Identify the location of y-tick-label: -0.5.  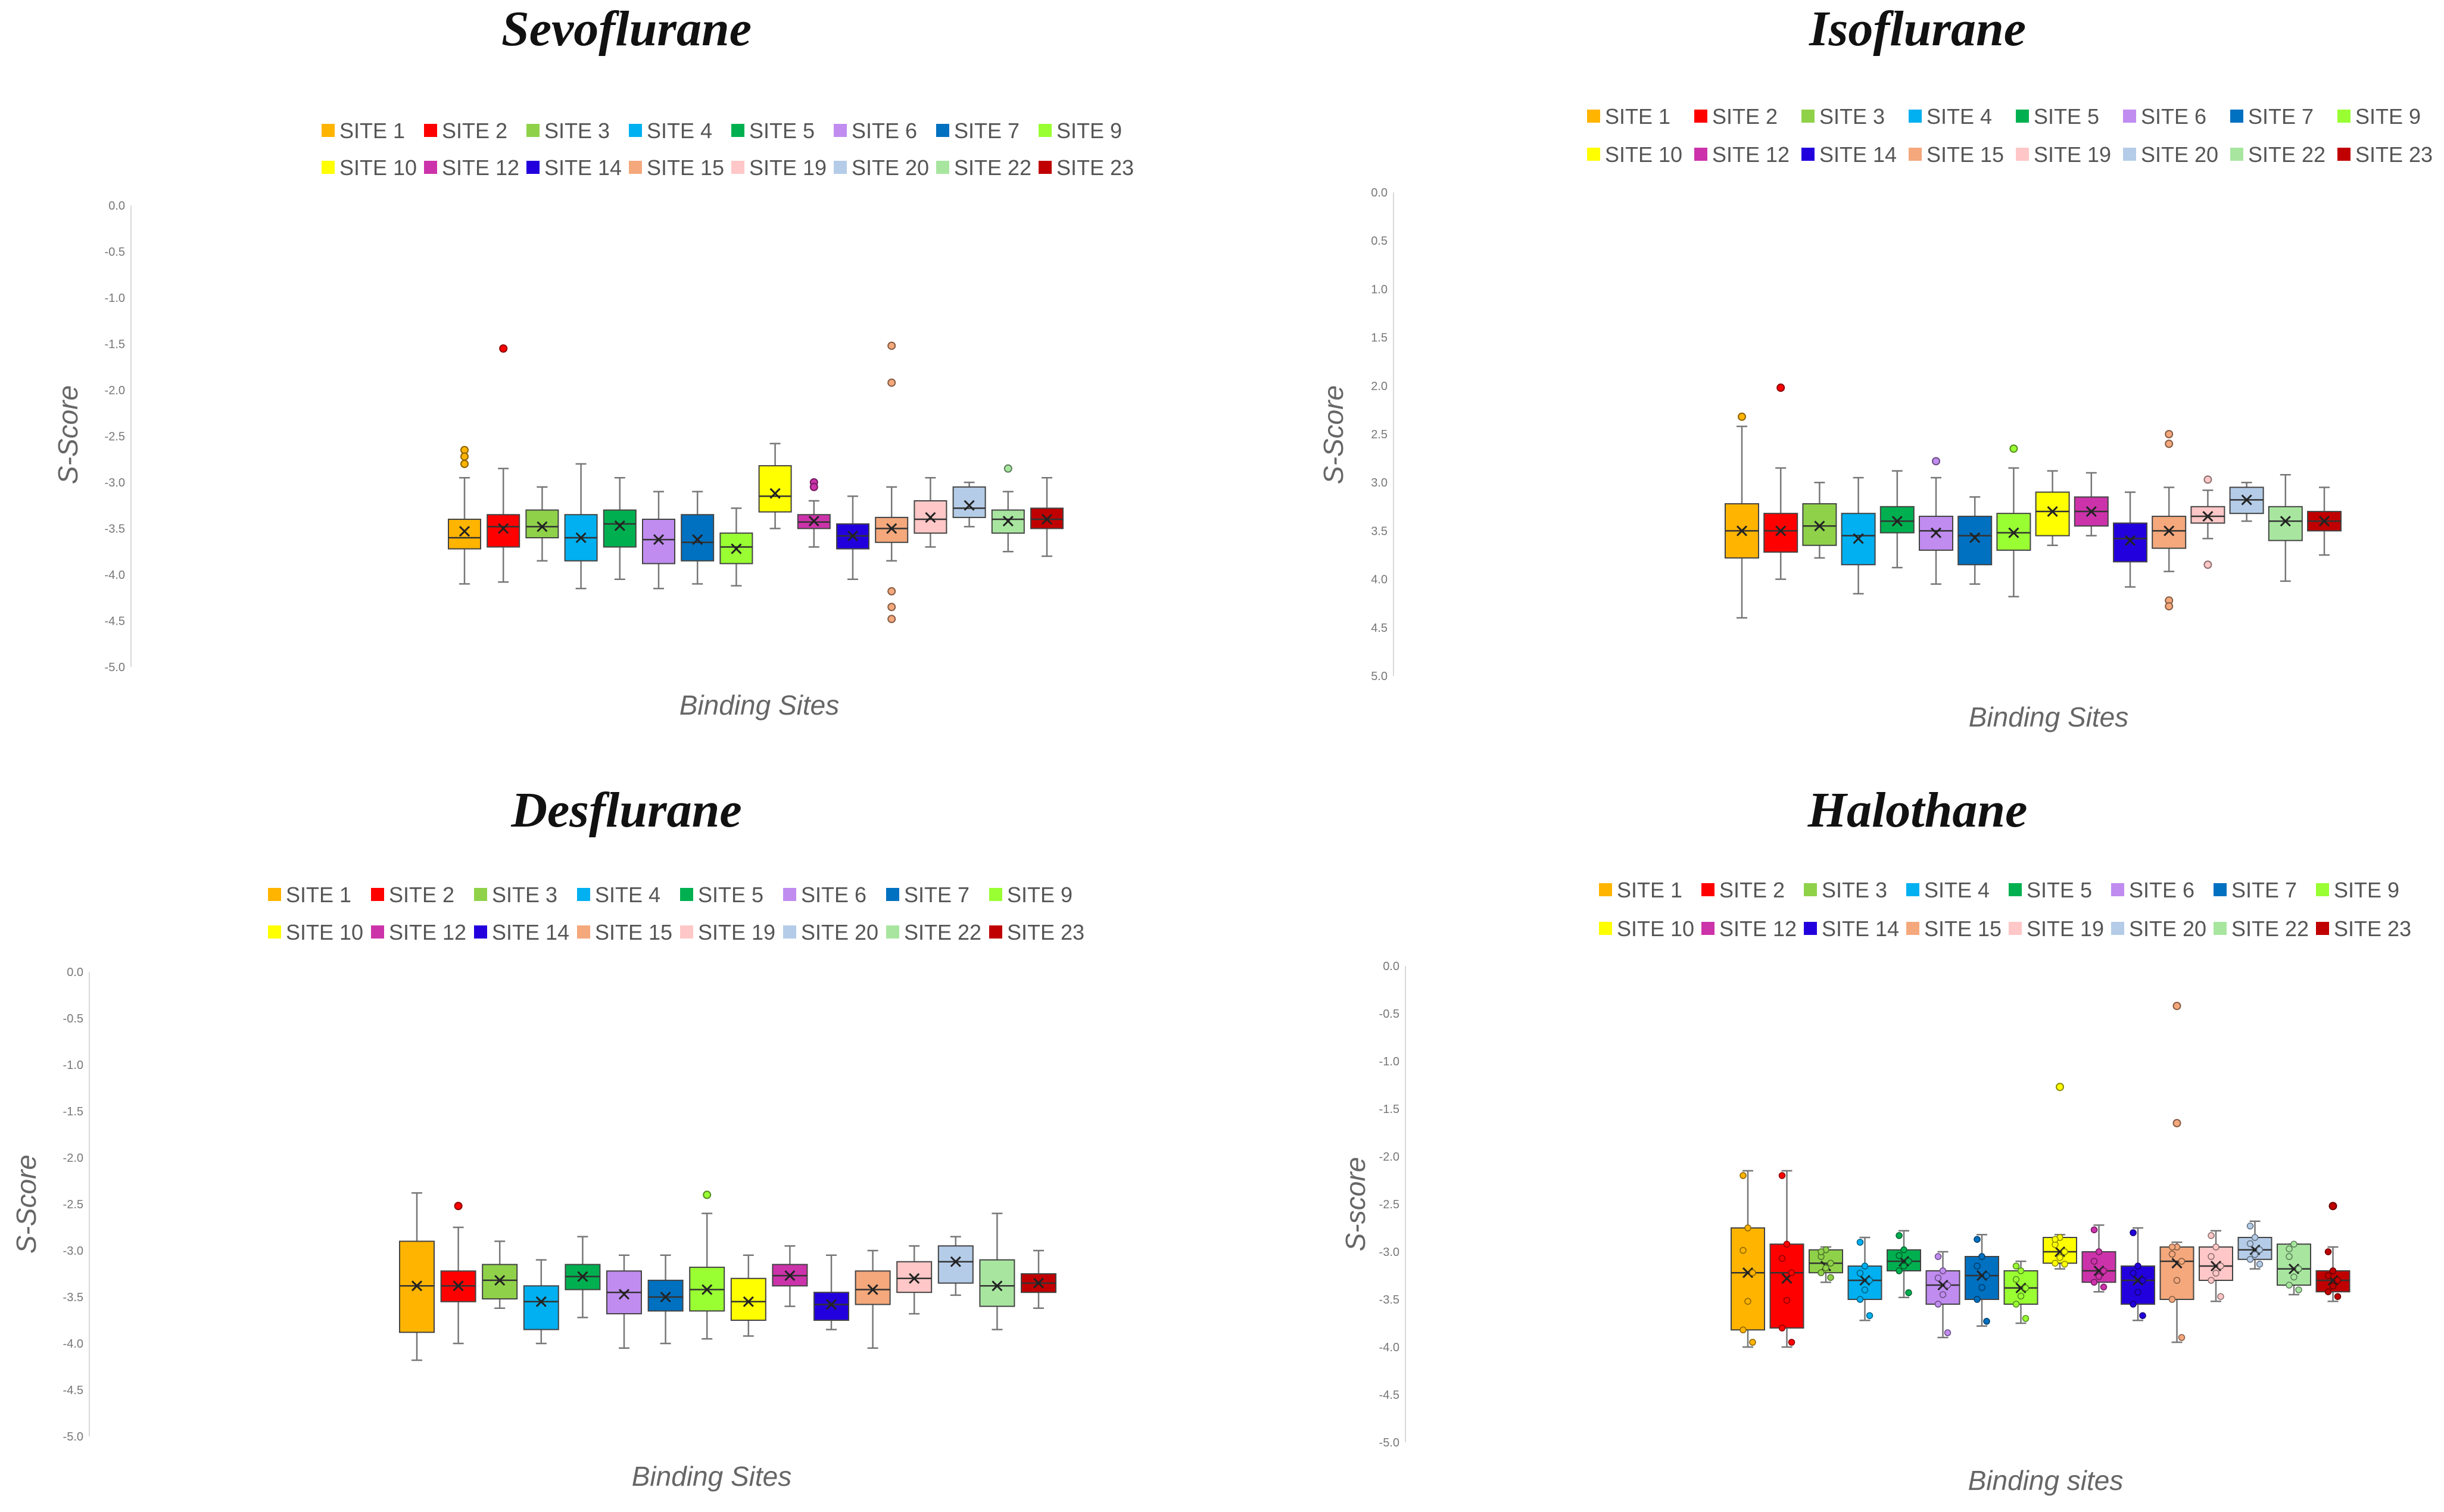
(1389, 1014).